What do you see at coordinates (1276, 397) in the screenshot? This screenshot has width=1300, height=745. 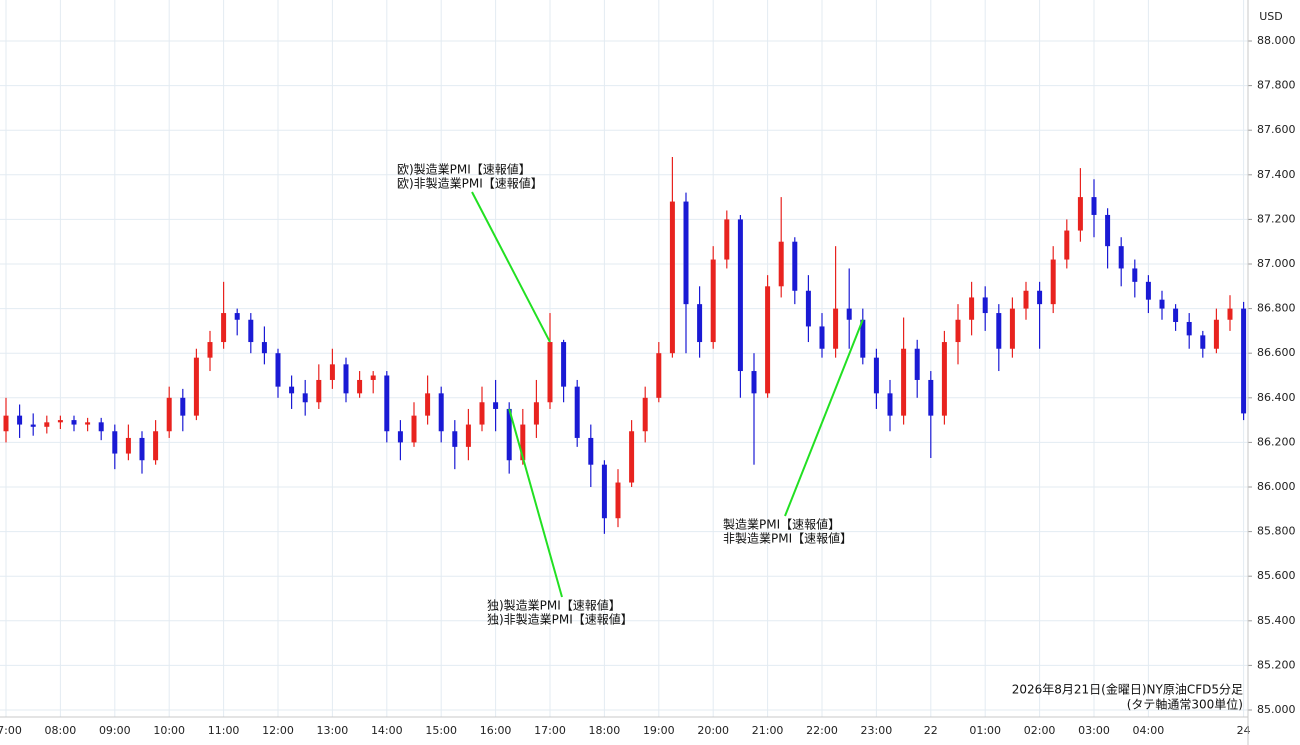 I see `y-tick-label: 86.400` at bounding box center [1276, 397].